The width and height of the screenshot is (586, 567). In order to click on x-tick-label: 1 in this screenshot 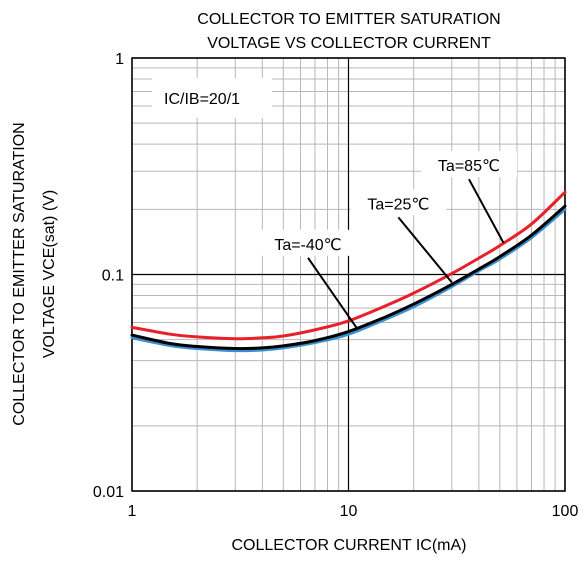, I will do `click(132, 511)`.